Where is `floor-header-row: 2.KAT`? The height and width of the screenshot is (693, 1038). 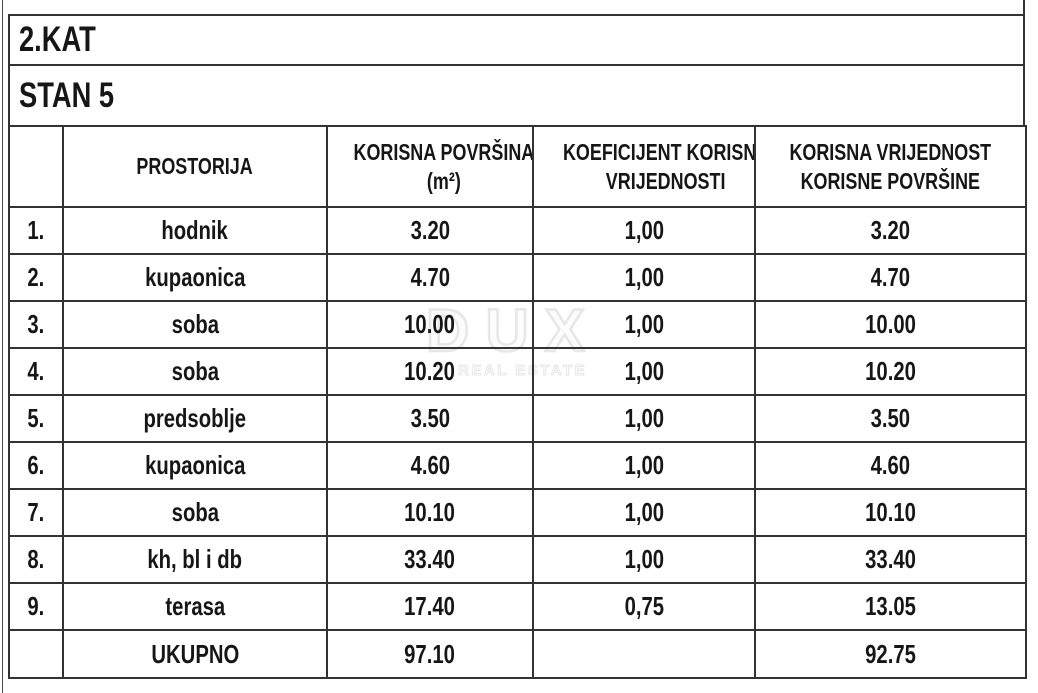
floor-header-row: 2.KAT is located at coordinates (516, 40).